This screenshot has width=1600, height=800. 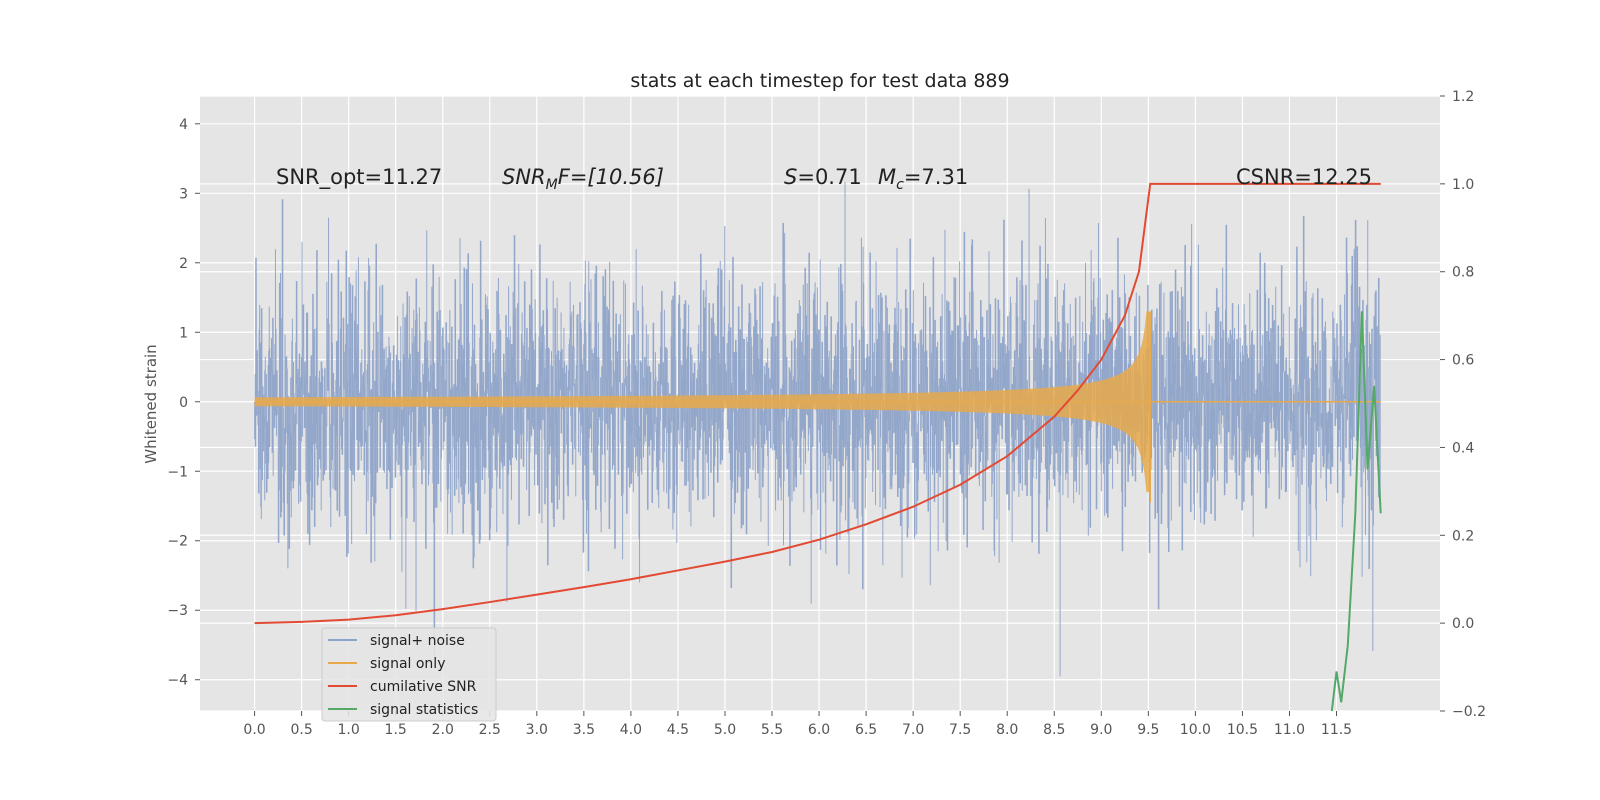 I want to click on s-main: S, so click(x=790, y=177).